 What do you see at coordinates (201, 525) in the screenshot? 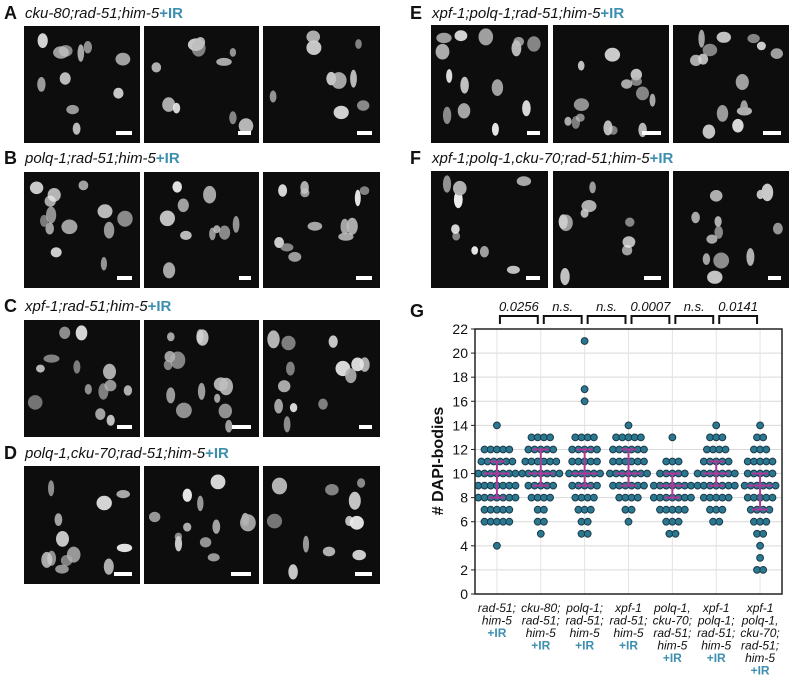
I see `micrograph-d2` at bounding box center [201, 525].